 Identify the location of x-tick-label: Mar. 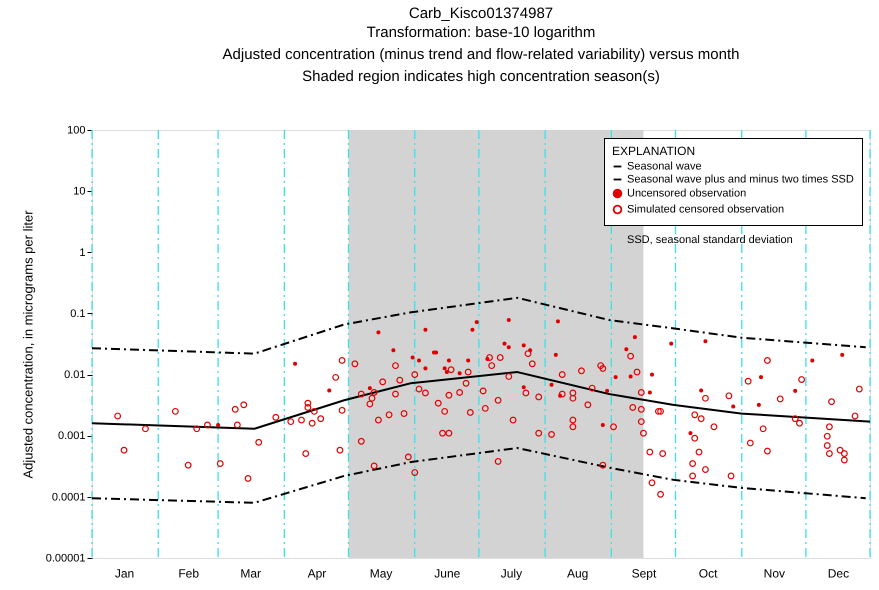
(250, 573).